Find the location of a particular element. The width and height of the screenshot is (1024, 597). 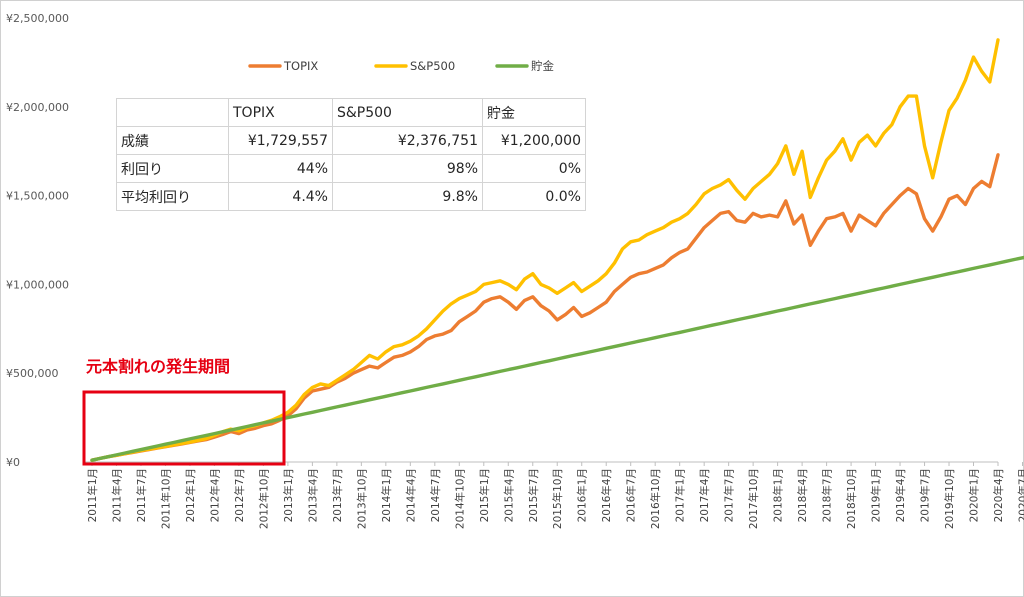

x-tick-label: 2013年4月 is located at coordinates (312, 495).